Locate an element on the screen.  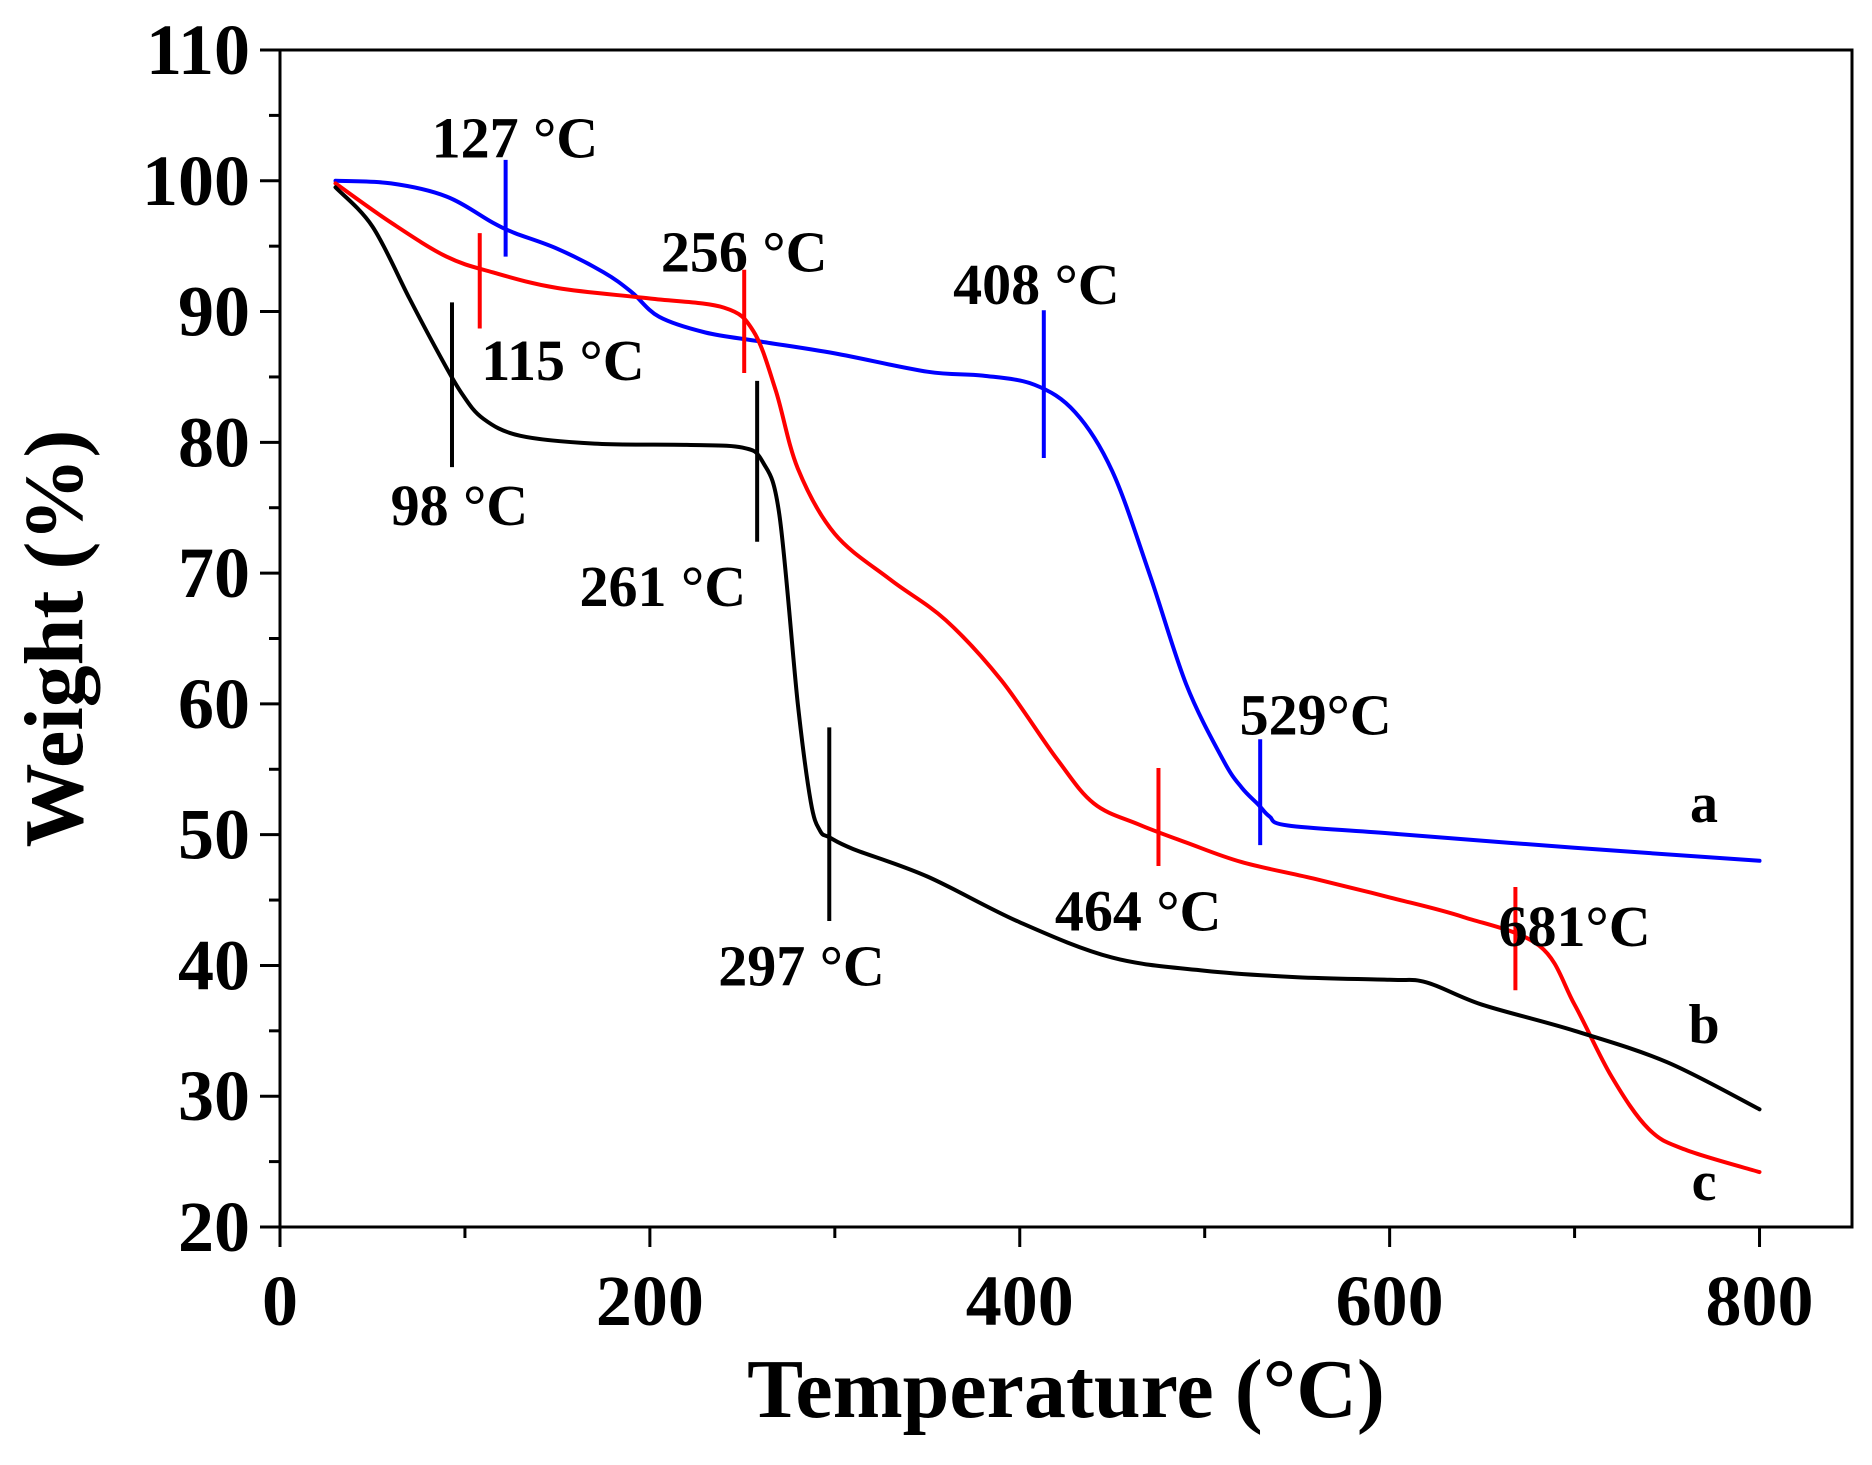
y-tick-label: 100 is located at coordinates (196, 181).